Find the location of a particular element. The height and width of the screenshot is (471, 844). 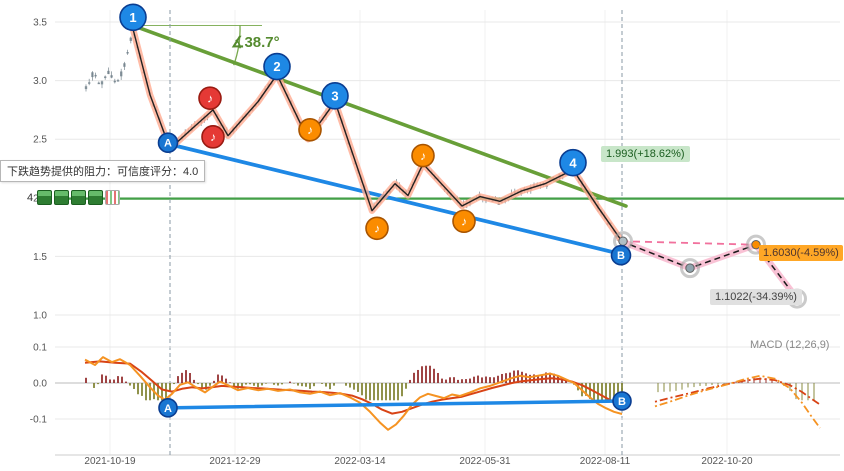

svg-text: 1.5 is located at coordinates (40, 257).